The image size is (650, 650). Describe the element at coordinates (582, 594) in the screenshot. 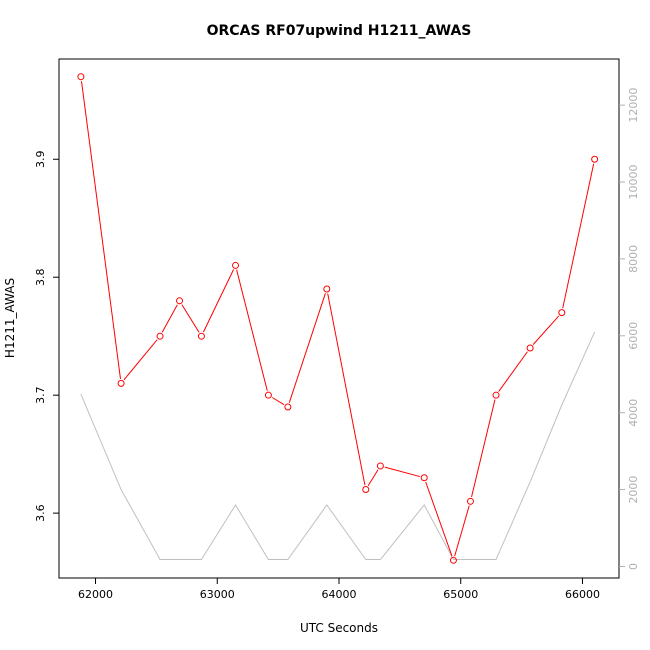

I see `x-tick-label: 66000` at that location.